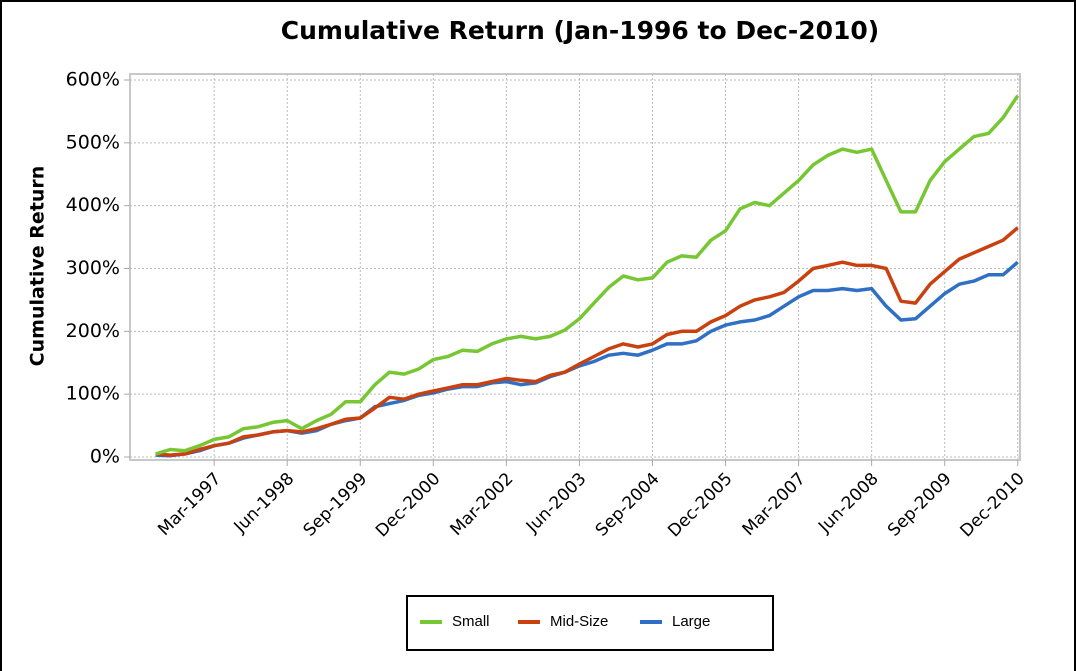 The image size is (1076, 671). What do you see at coordinates (93, 331) in the screenshot?
I see `y-tick-label: 200%` at bounding box center [93, 331].